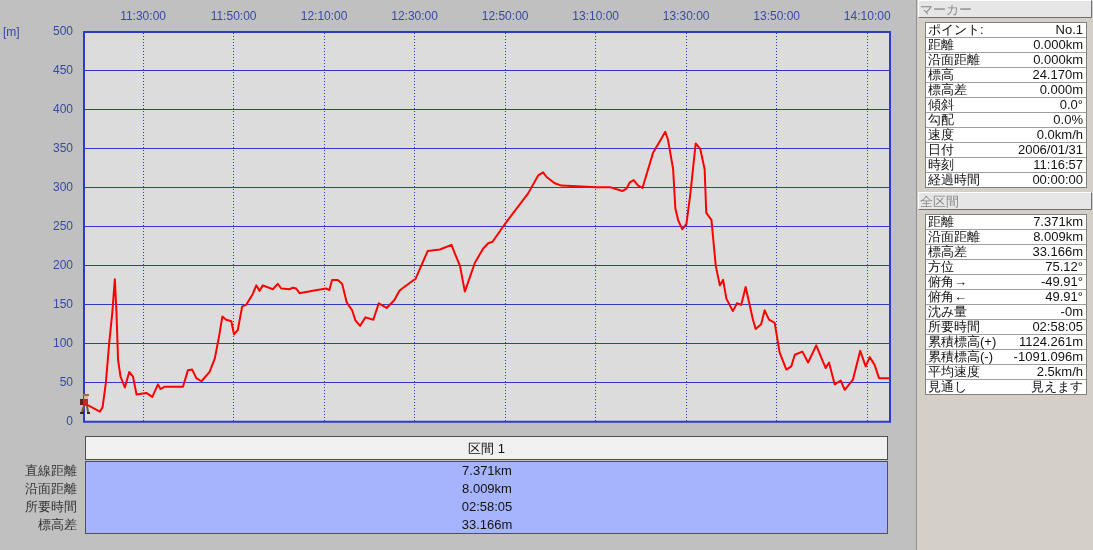  What do you see at coordinates (63, 187) in the screenshot?
I see `y-tick-label: 300` at bounding box center [63, 187].